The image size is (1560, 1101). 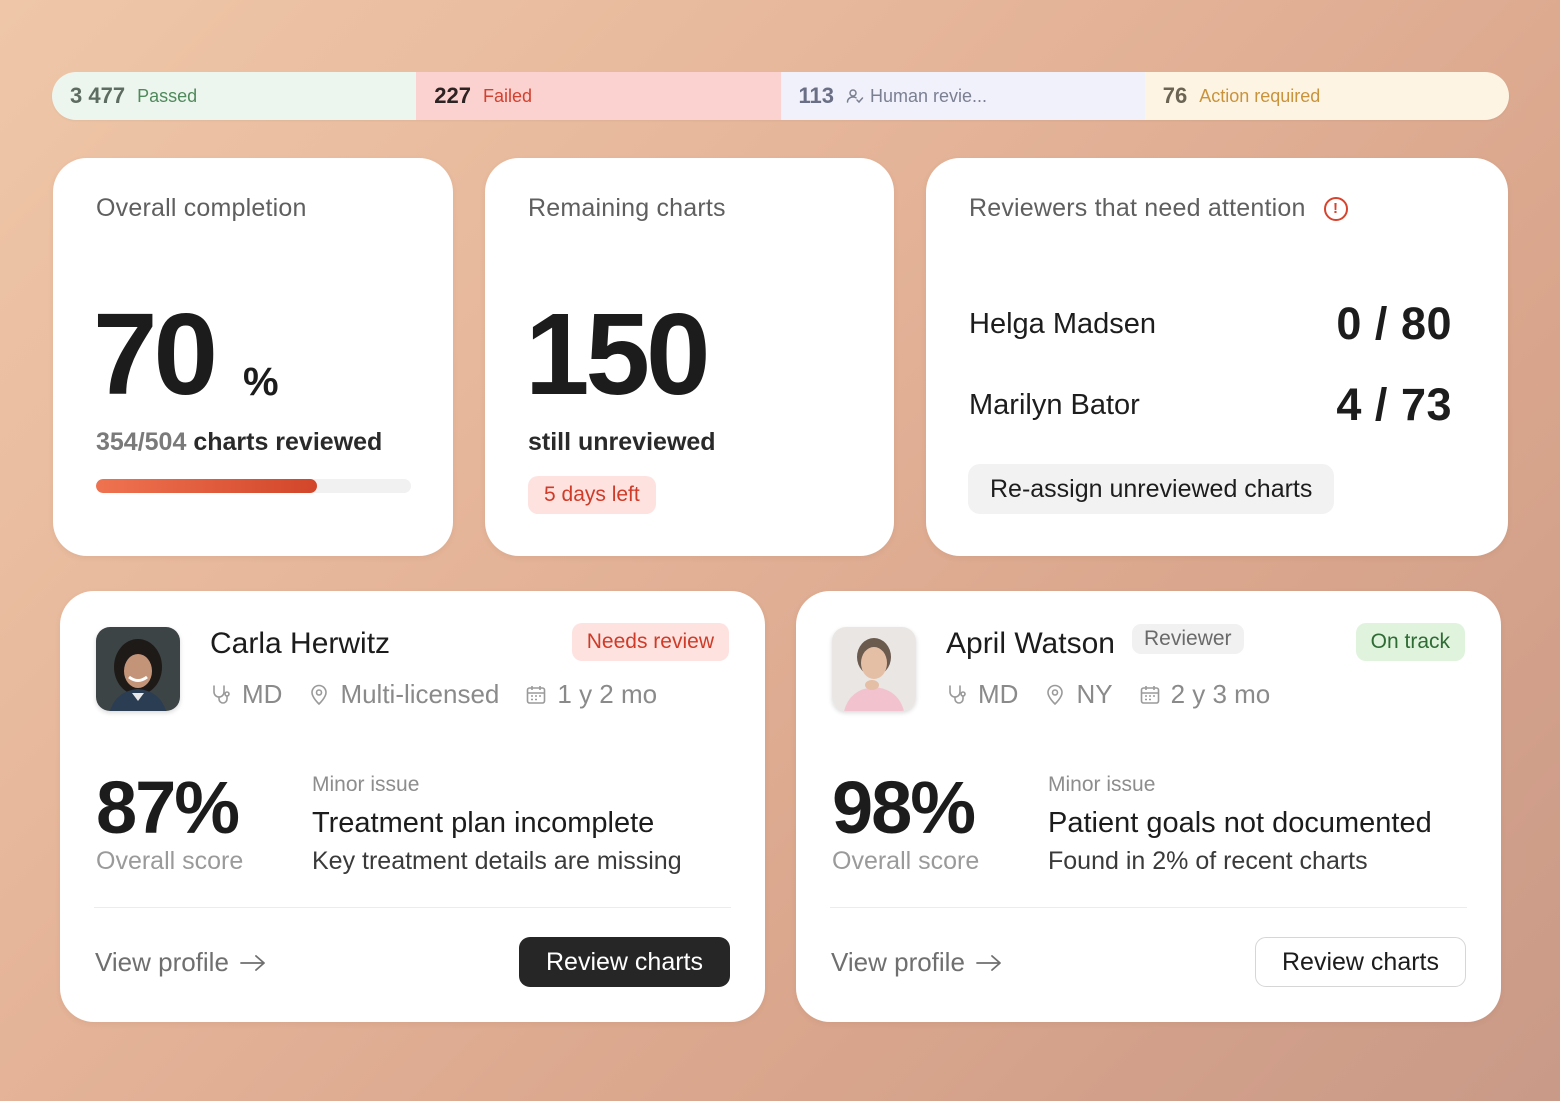 What do you see at coordinates (1151, 489) in the screenshot?
I see `reassign-charts-button: Re-assign unreviewed charts` at bounding box center [1151, 489].